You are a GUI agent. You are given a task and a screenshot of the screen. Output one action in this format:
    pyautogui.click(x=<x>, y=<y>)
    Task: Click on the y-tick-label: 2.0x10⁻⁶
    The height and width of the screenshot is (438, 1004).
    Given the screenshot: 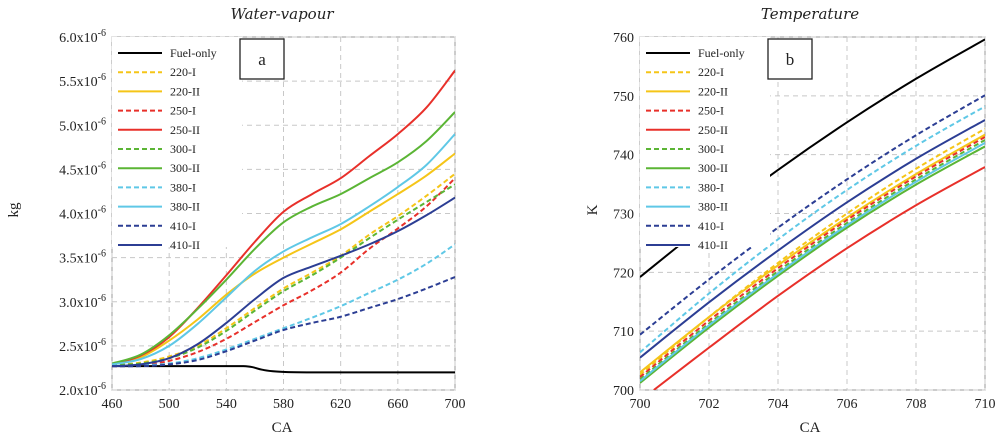 What is the action you would take?
    pyautogui.click(x=82, y=390)
    